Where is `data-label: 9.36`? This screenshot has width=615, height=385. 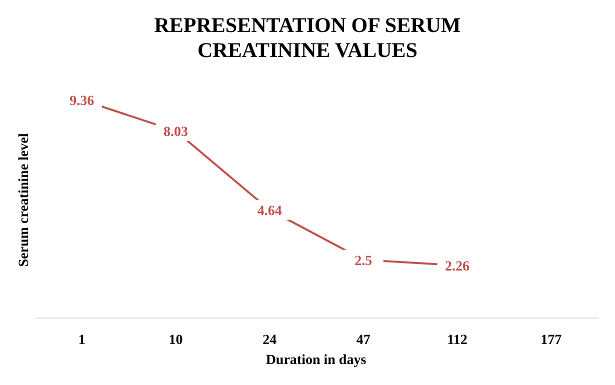
data-label: 9.36 is located at coordinates (82, 101).